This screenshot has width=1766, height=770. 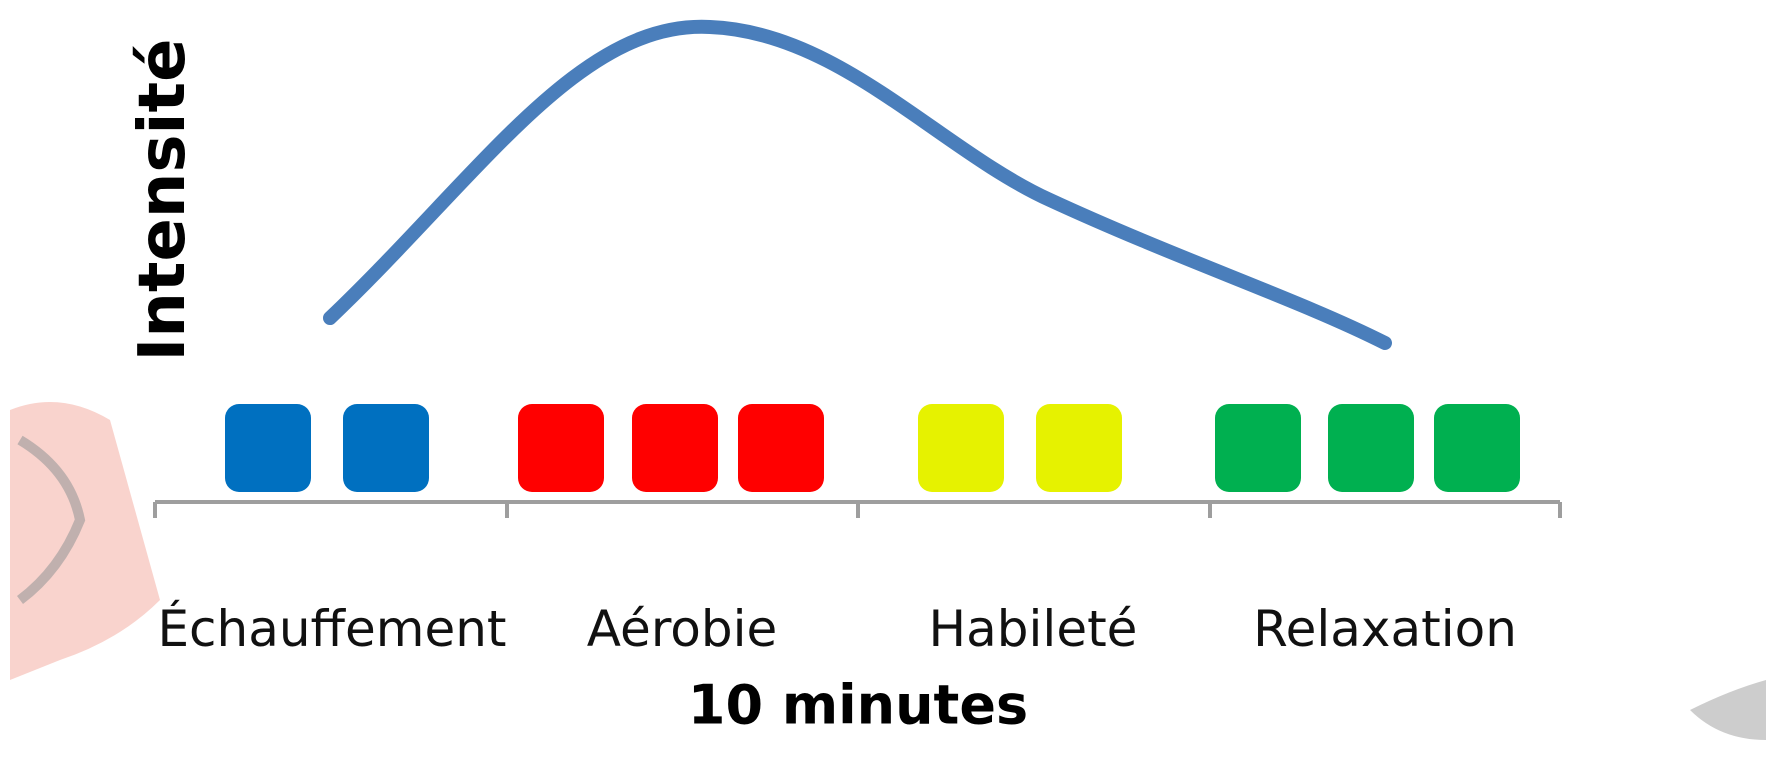 I want to click on segment-label-habilete: Habileté, so click(x=1033, y=629).